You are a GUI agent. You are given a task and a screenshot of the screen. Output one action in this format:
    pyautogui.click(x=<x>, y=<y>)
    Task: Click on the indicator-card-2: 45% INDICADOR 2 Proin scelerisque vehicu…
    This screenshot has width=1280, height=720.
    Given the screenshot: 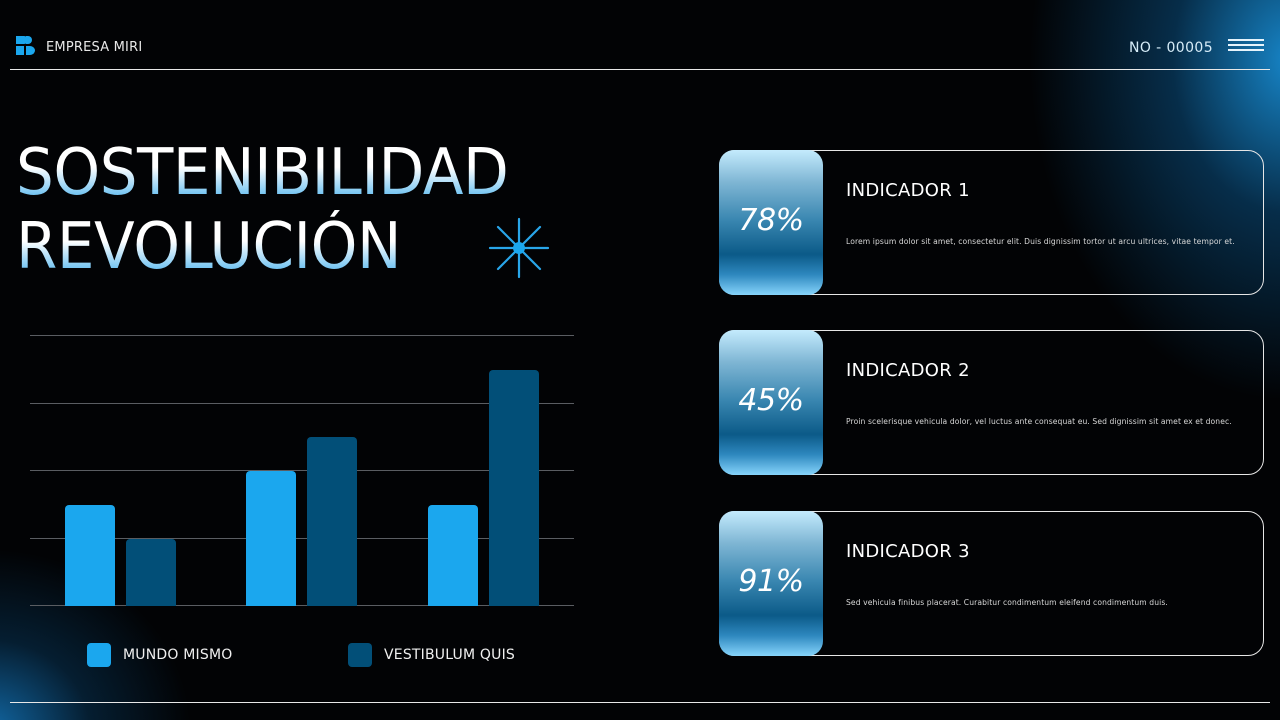 What is the action you would take?
    pyautogui.click(x=991, y=402)
    